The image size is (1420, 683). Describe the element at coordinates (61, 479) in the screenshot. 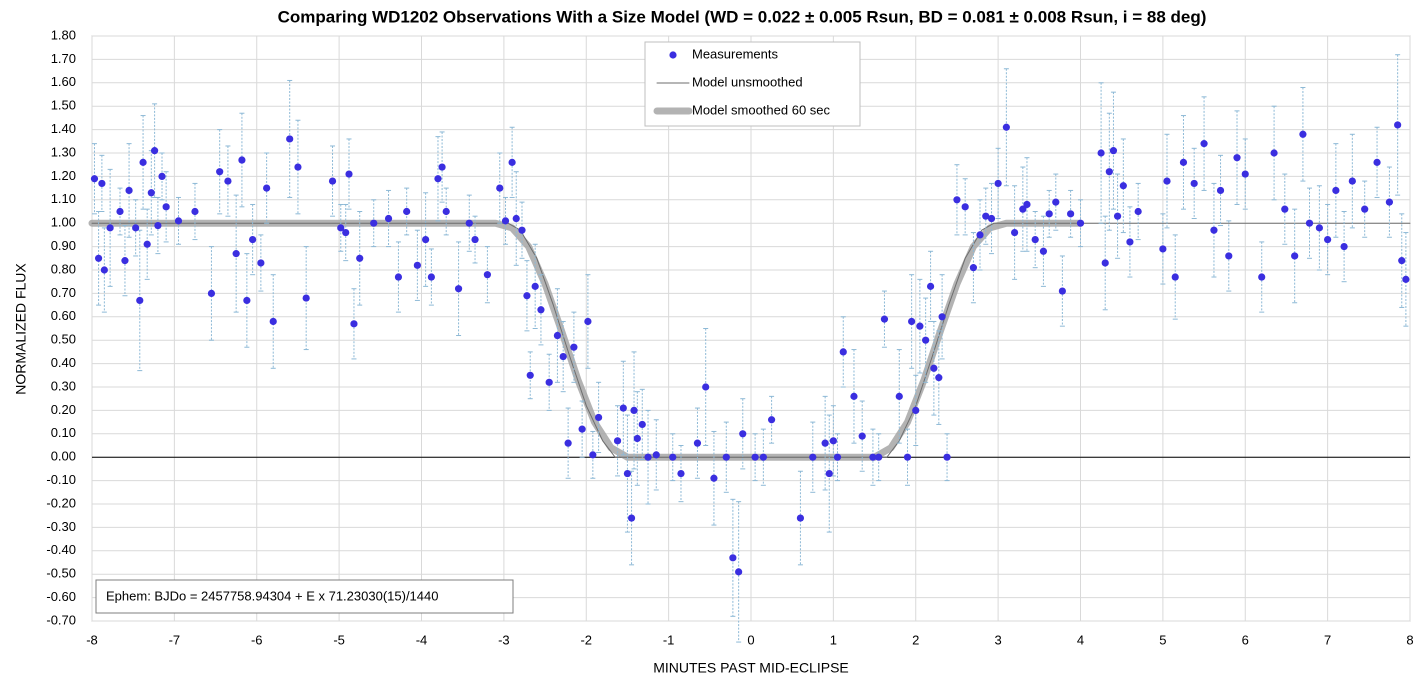

I see `y-tick-label: -0.10` at that location.